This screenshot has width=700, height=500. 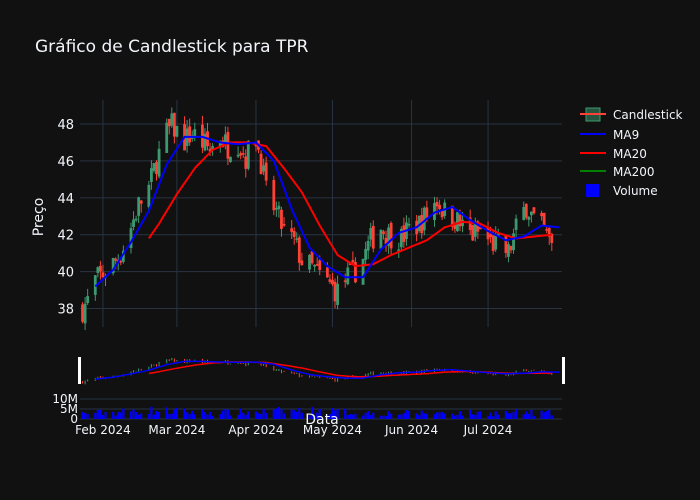 What do you see at coordinates (617, 172) in the screenshot?
I see `legend-item-ma200: MA200` at bounding box center [617, 172].